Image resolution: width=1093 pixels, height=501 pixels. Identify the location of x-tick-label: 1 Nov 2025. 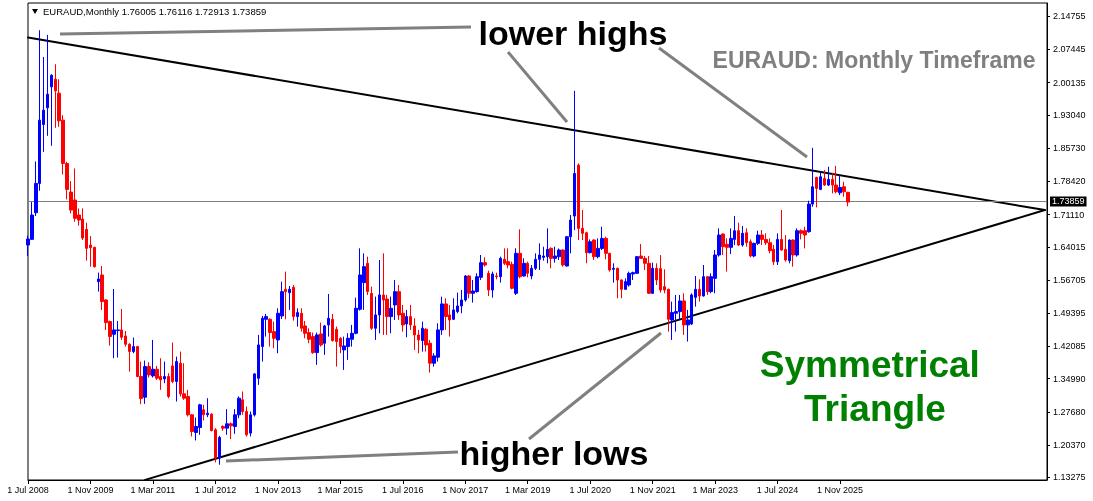
(840, 489).